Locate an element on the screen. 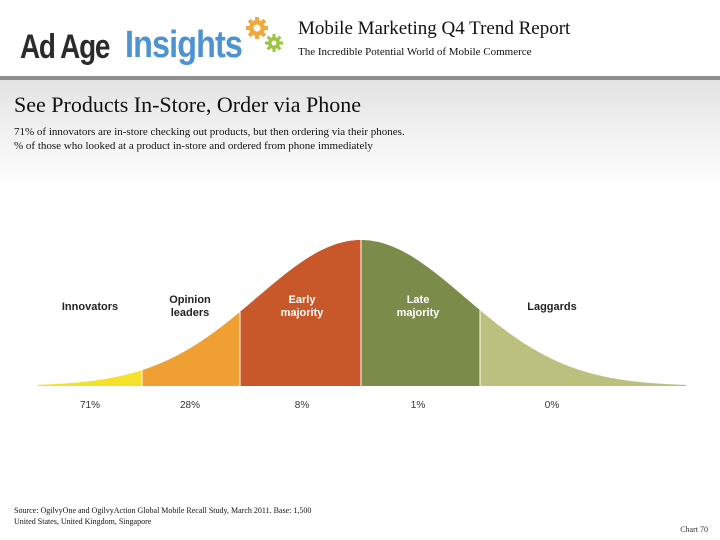 This screenshot has width=720, height=540. ad-age-insights-logo: Ad Age Insights is located at coordinates (155, 40).